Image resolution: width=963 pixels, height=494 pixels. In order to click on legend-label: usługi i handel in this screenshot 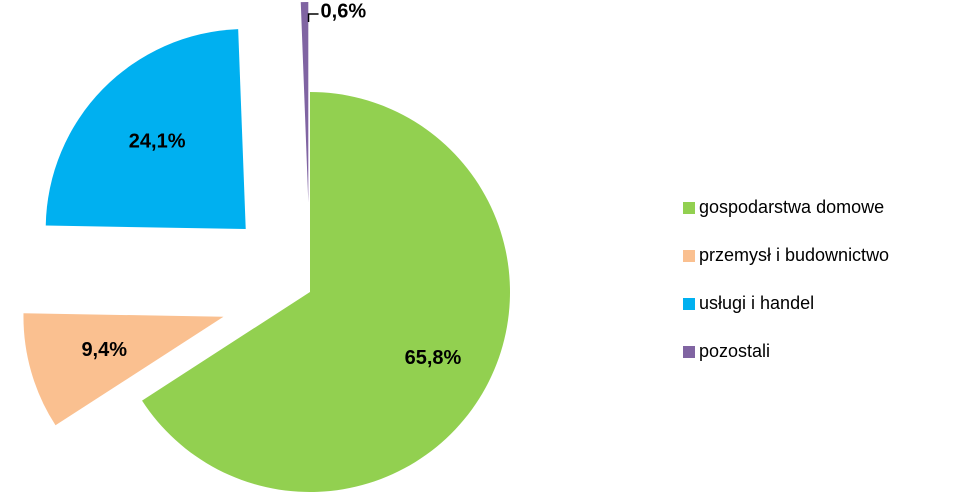, I will do `click(756, 303)`.